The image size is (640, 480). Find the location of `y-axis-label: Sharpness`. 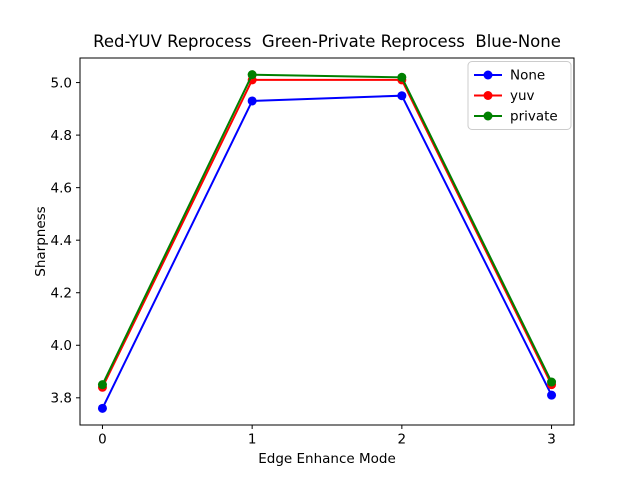

y-axis-label: Sharpness is located at coordinates (41, 241).